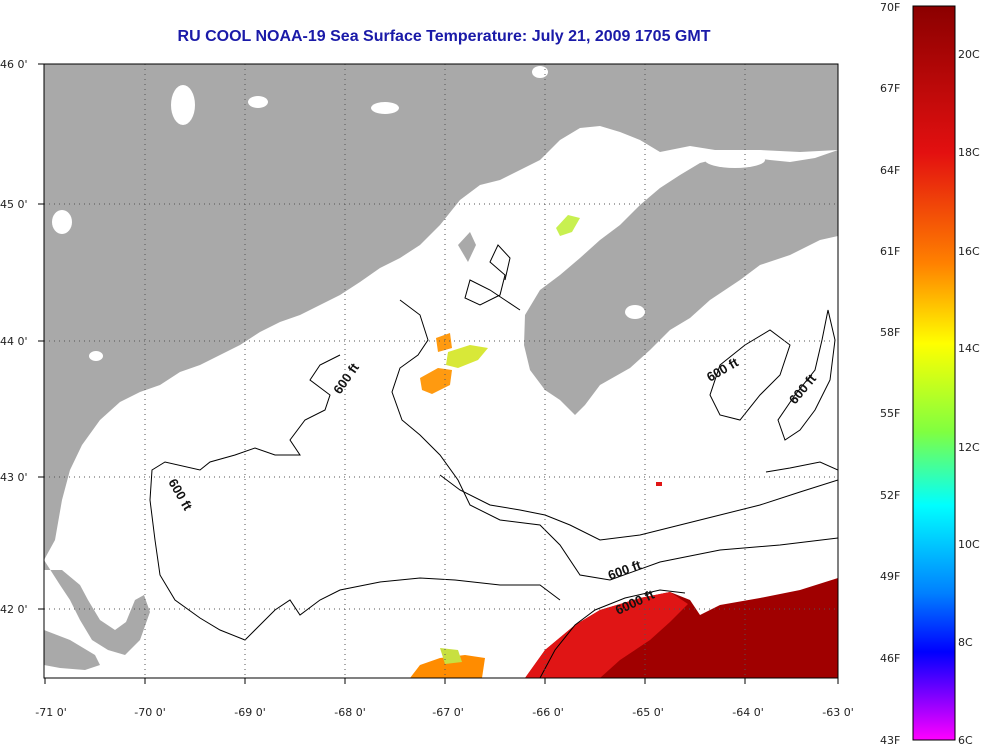  Describe the element at coordinates (969, 348) in the screenshot. I see `colorbar-c-label: 14C` at that location.